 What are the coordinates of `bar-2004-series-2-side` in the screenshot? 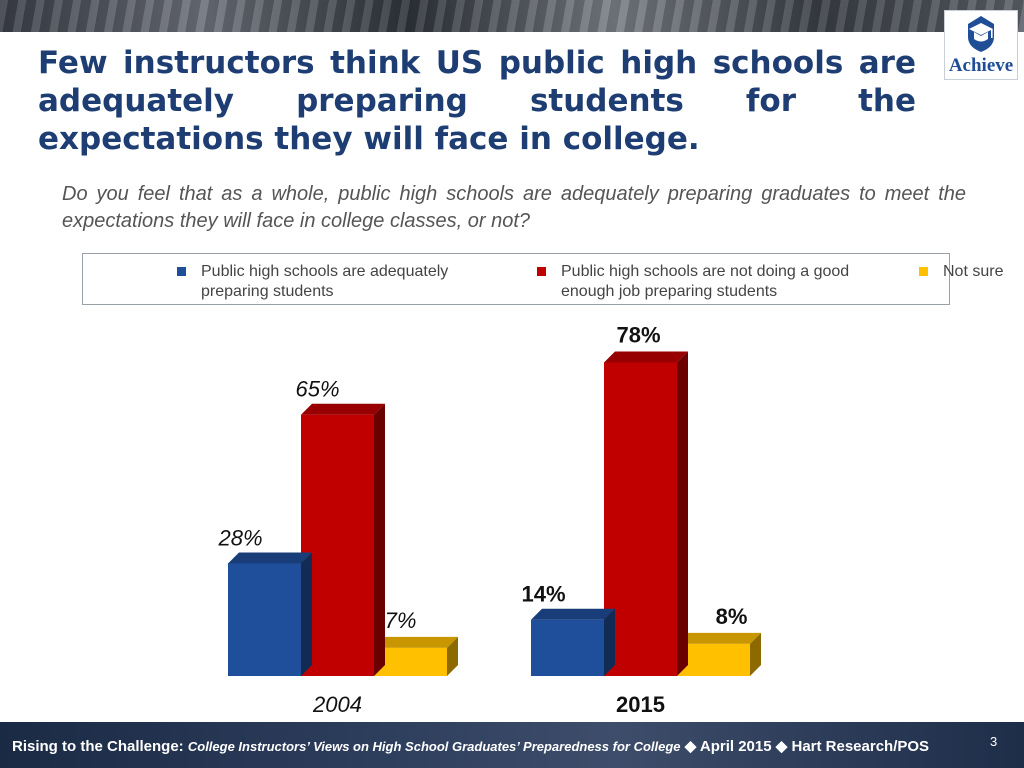 It's located at (379, 539).